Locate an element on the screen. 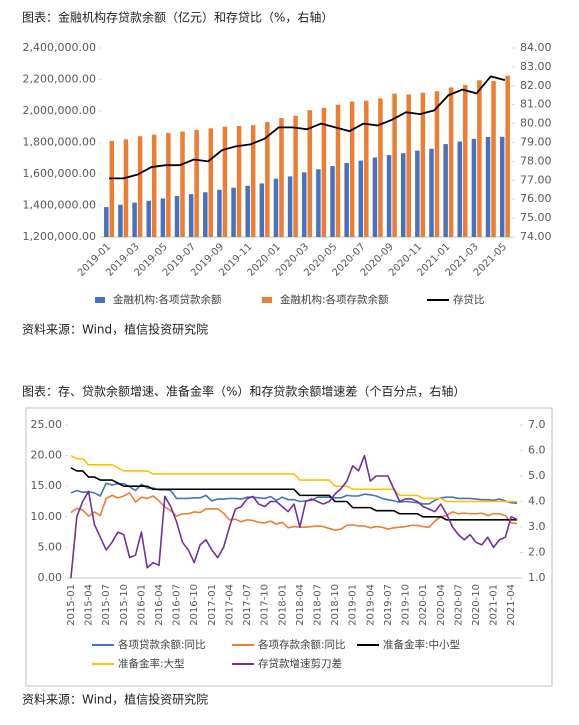  legend-label: 准备金率:大型 is located at coordinates (151, 663).